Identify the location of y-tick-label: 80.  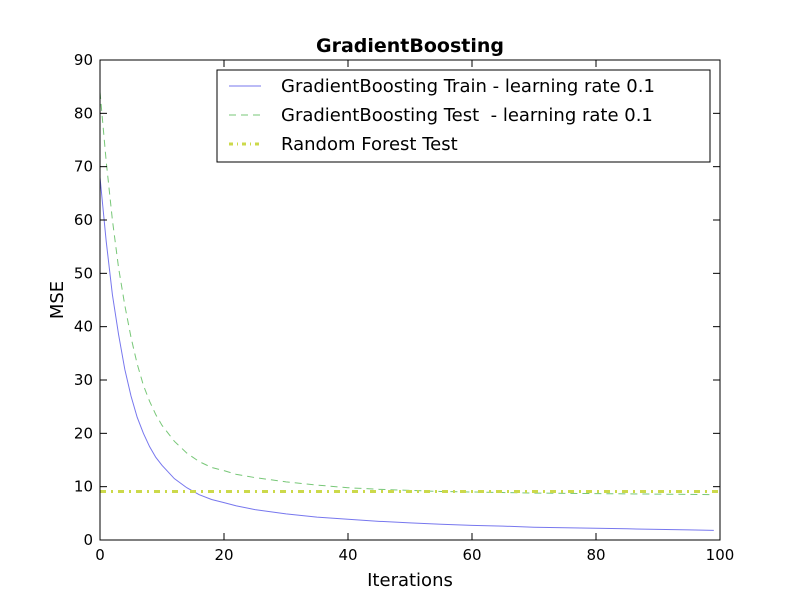
(83, 113).